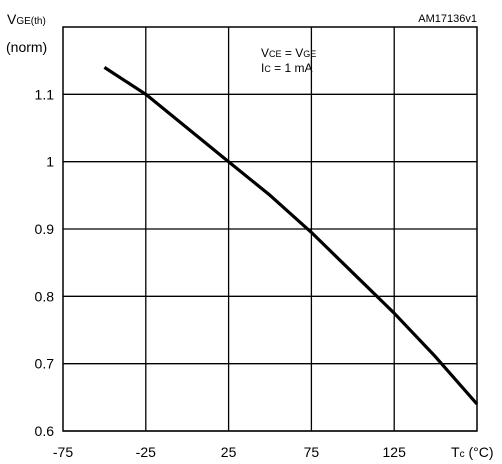  I want to click on y-axis-label: VGE(th), so click(26, 19).